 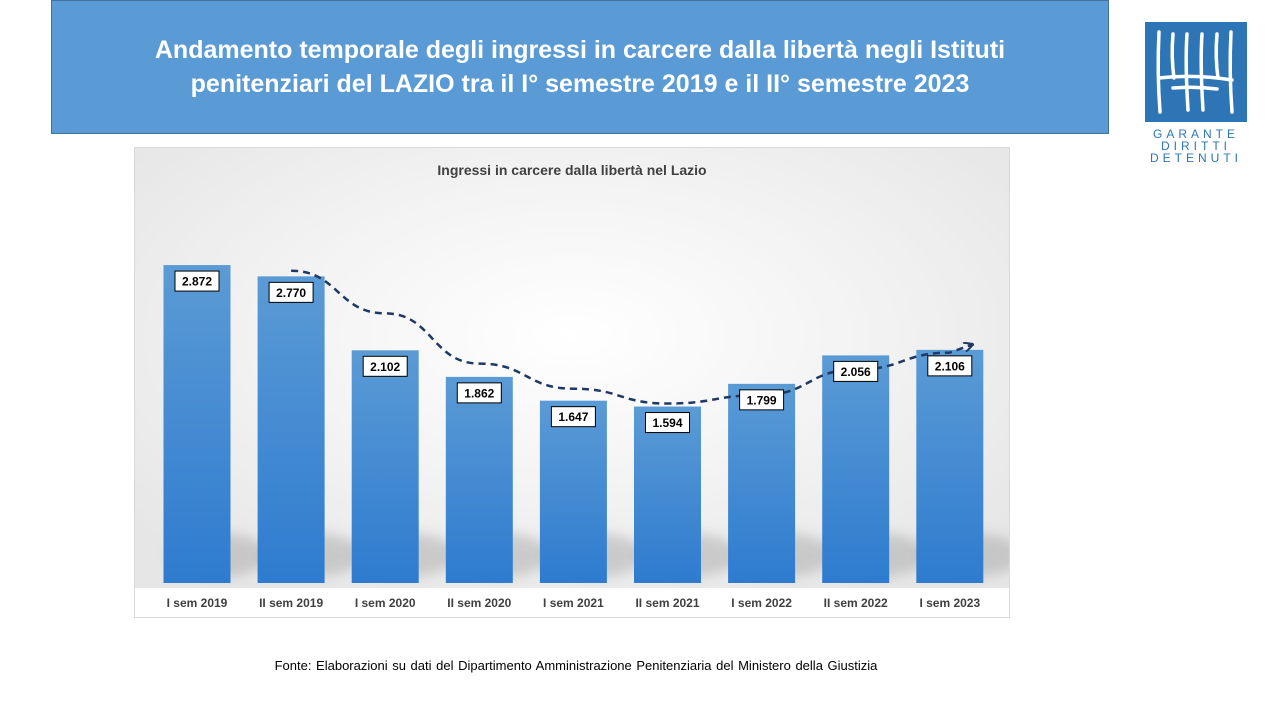 I want to click on data-label: 2.872, so click(x=197, y=282).